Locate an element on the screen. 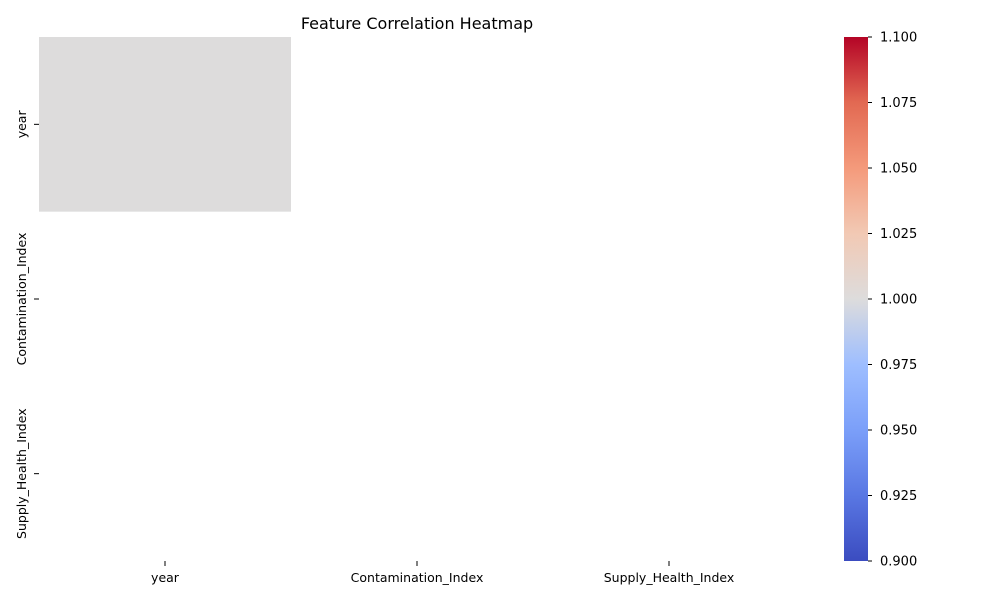 The image size is (1000, 600). colorbar-tick-label: 1.075 is located at coordinates (898, 103).